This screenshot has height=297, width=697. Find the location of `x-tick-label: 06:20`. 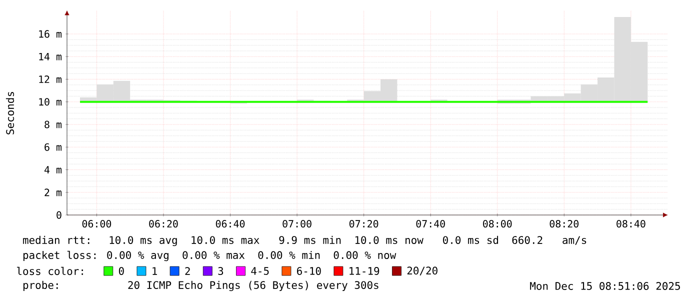

x-tick-label: 06:20 is located at coordinates (163, 224).